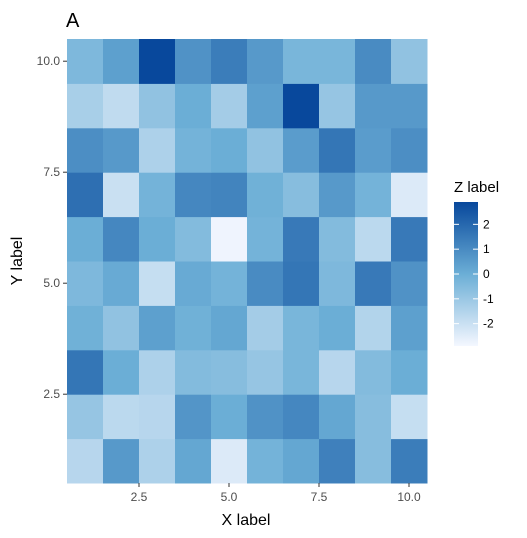 Image resolution: width=527 pixels, height=538 pixels. I want to click on y-tick-label: 5.0, so click(51, 283).